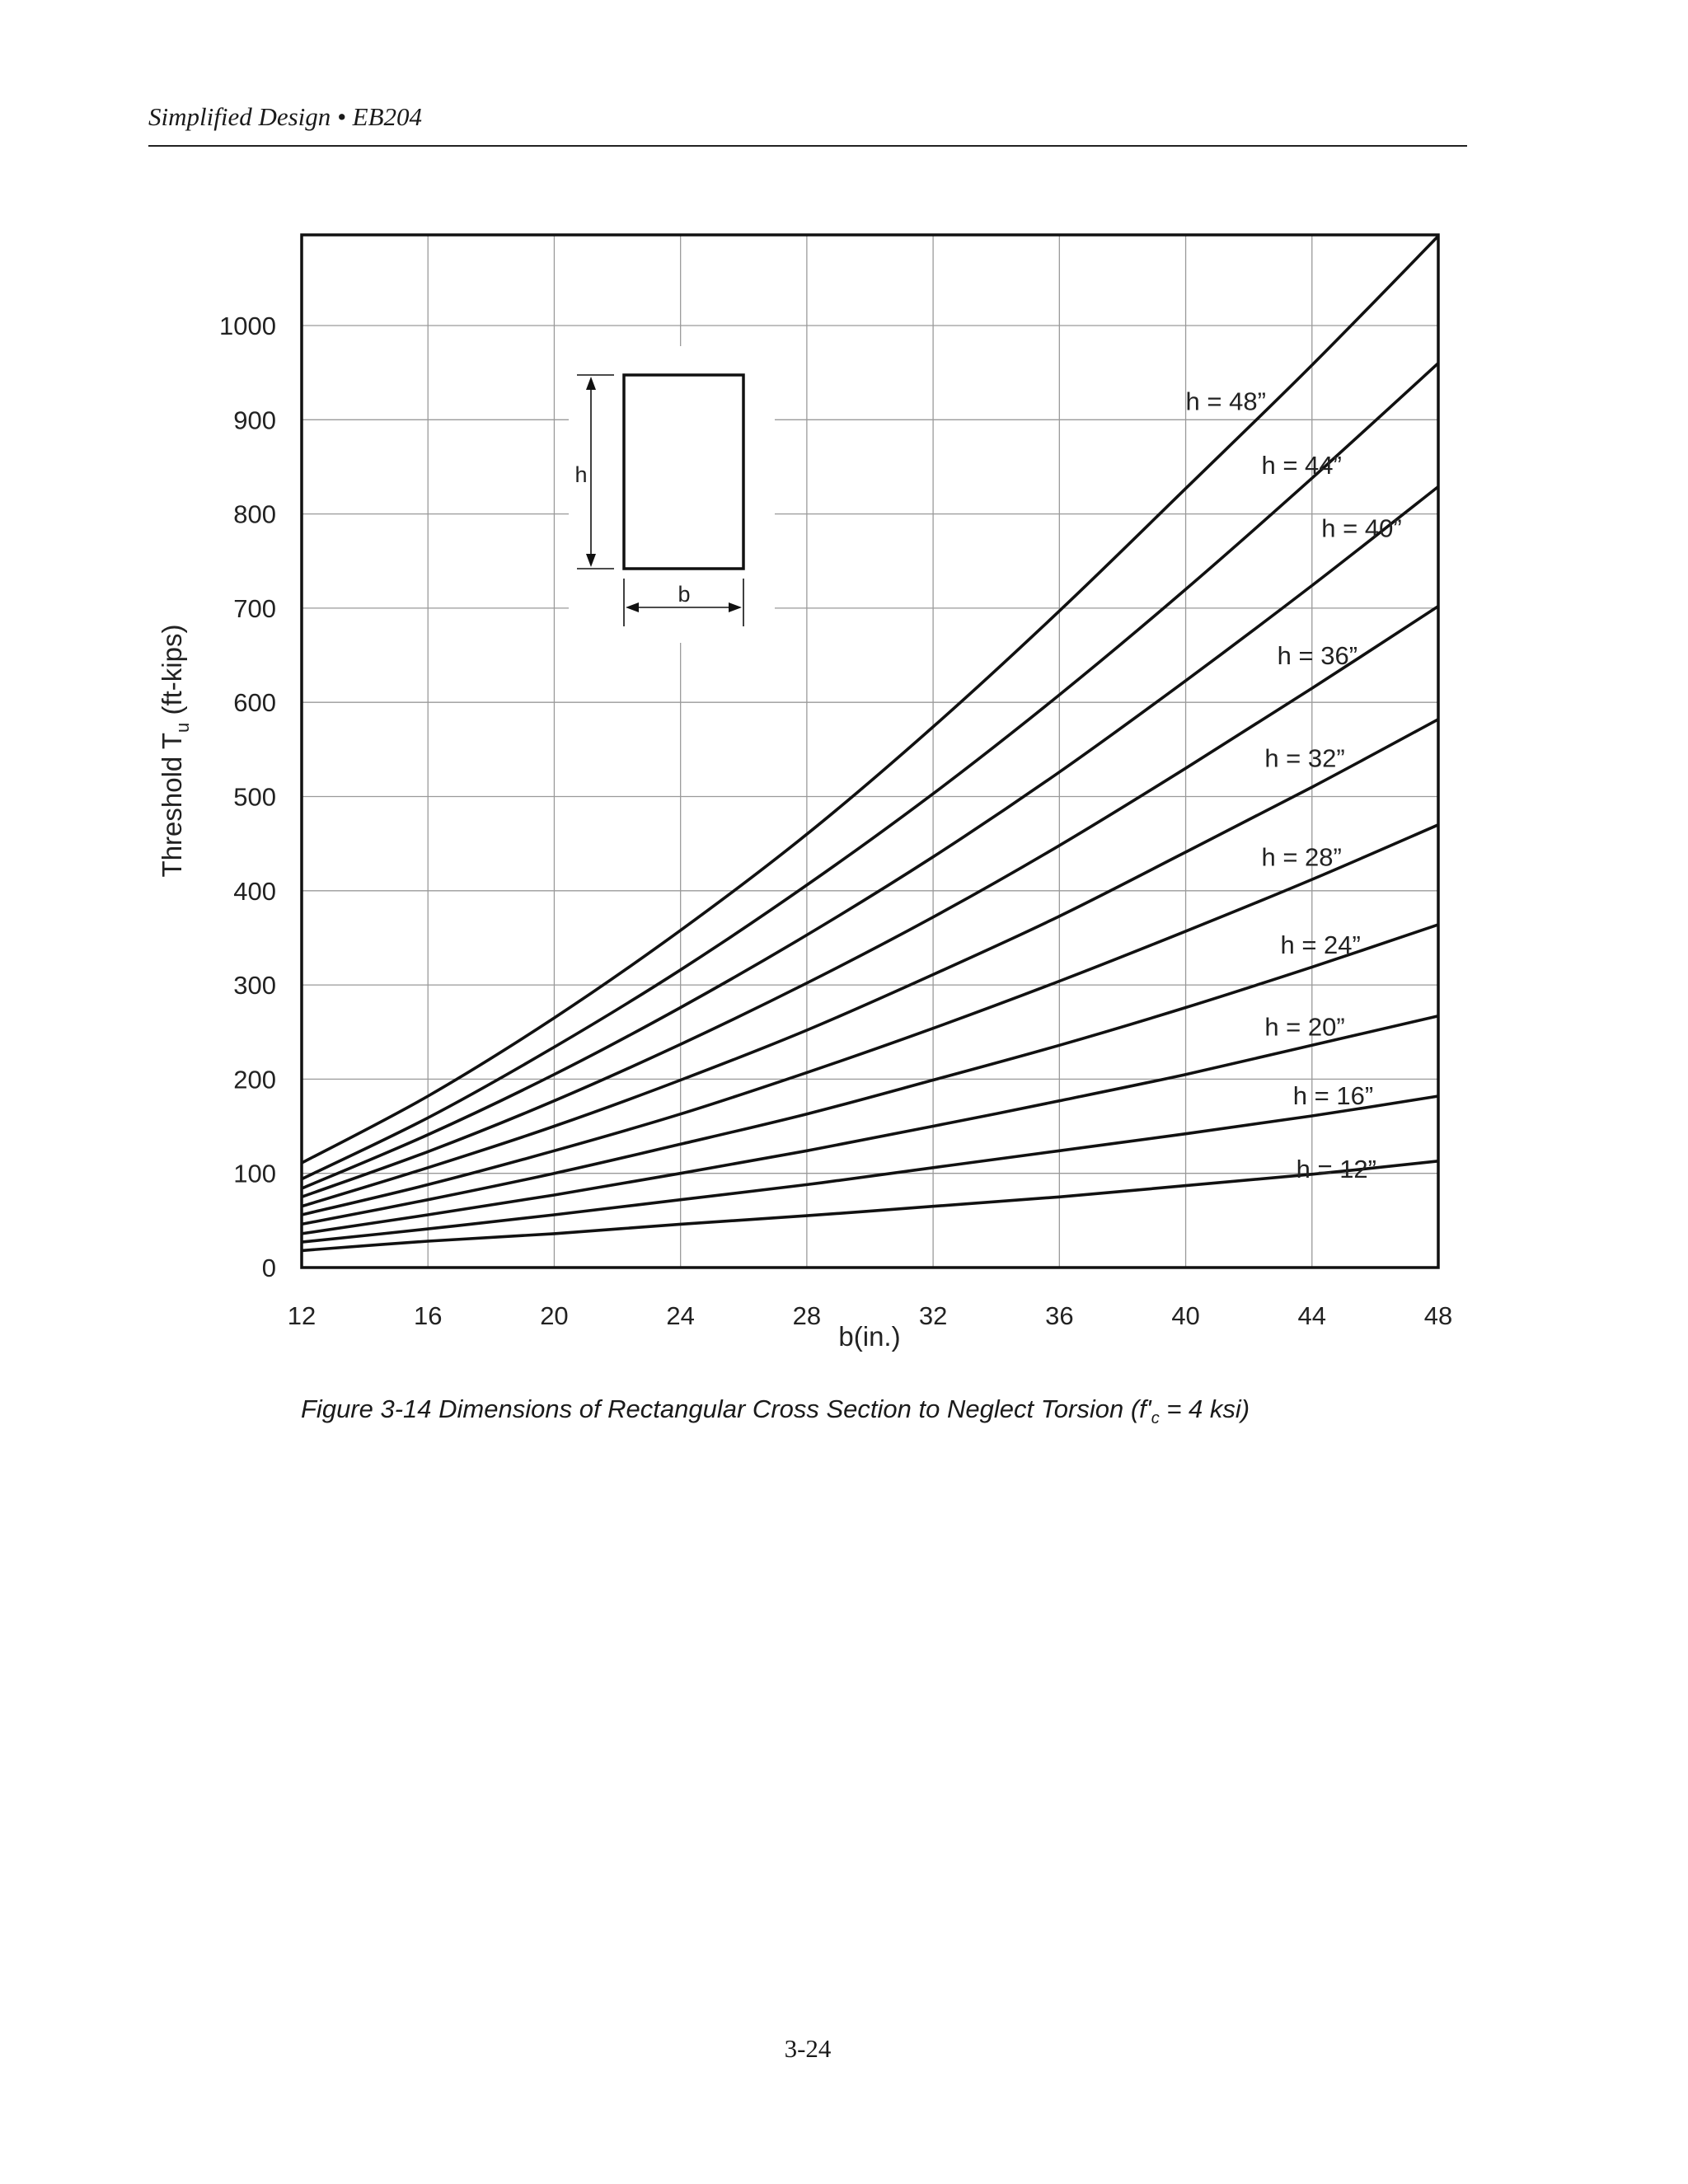 The image size is (1688, 2184). I want to click on x-tick-label: 24, so click(680, 1315).